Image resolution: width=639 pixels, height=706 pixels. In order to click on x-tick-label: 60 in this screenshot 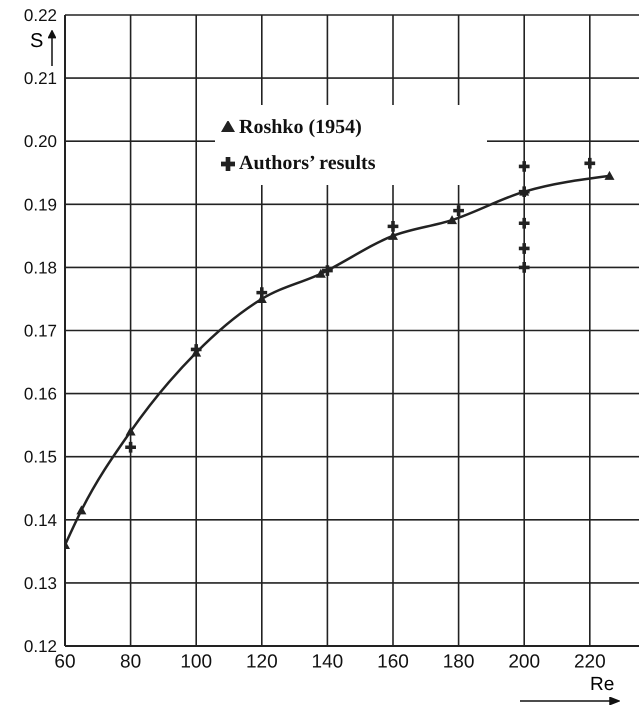, I will do `click(65, 661)`.